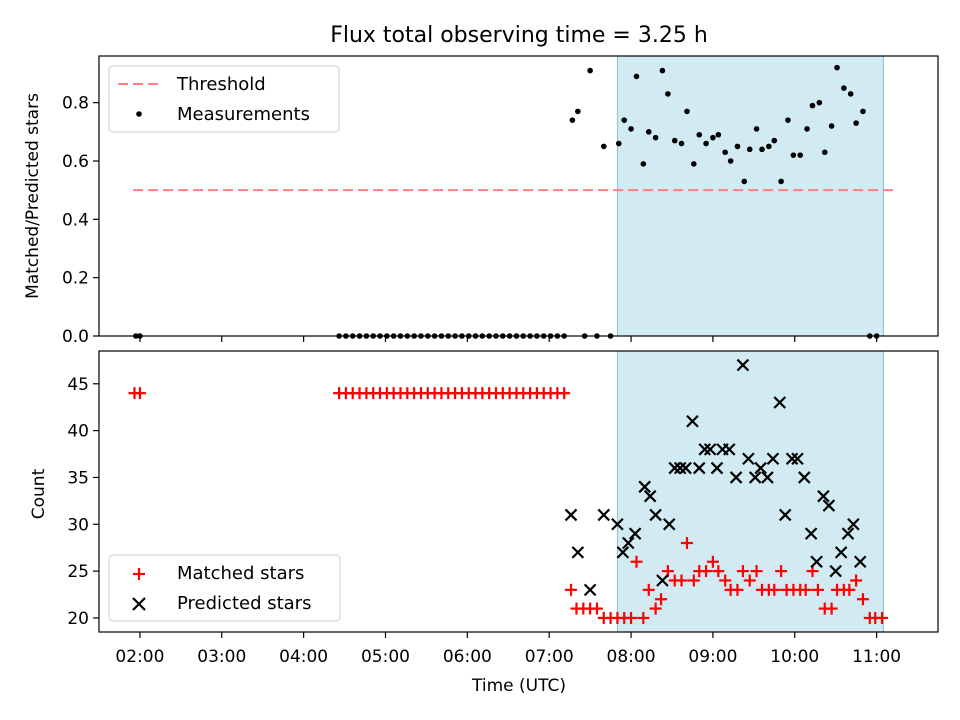  What do you see at coordinates (78, 525) in the screenshot?
I see `bottom-y-tick-label: 30` at bounding box center [78, 525].